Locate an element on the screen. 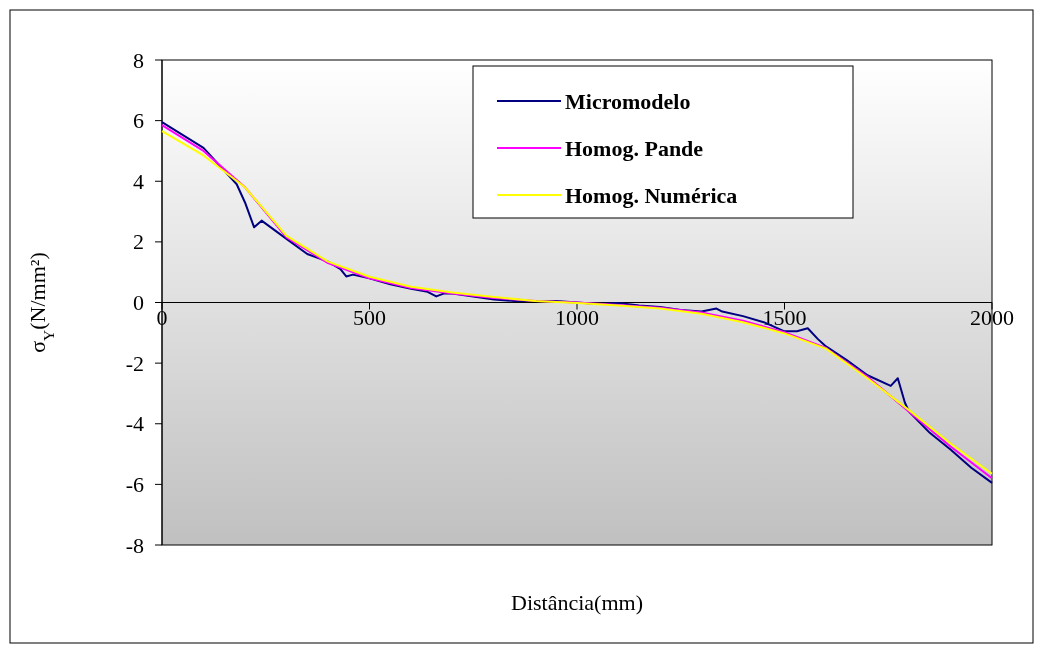  legend-label: Homog. Pande is located at coordinates (634, 148).